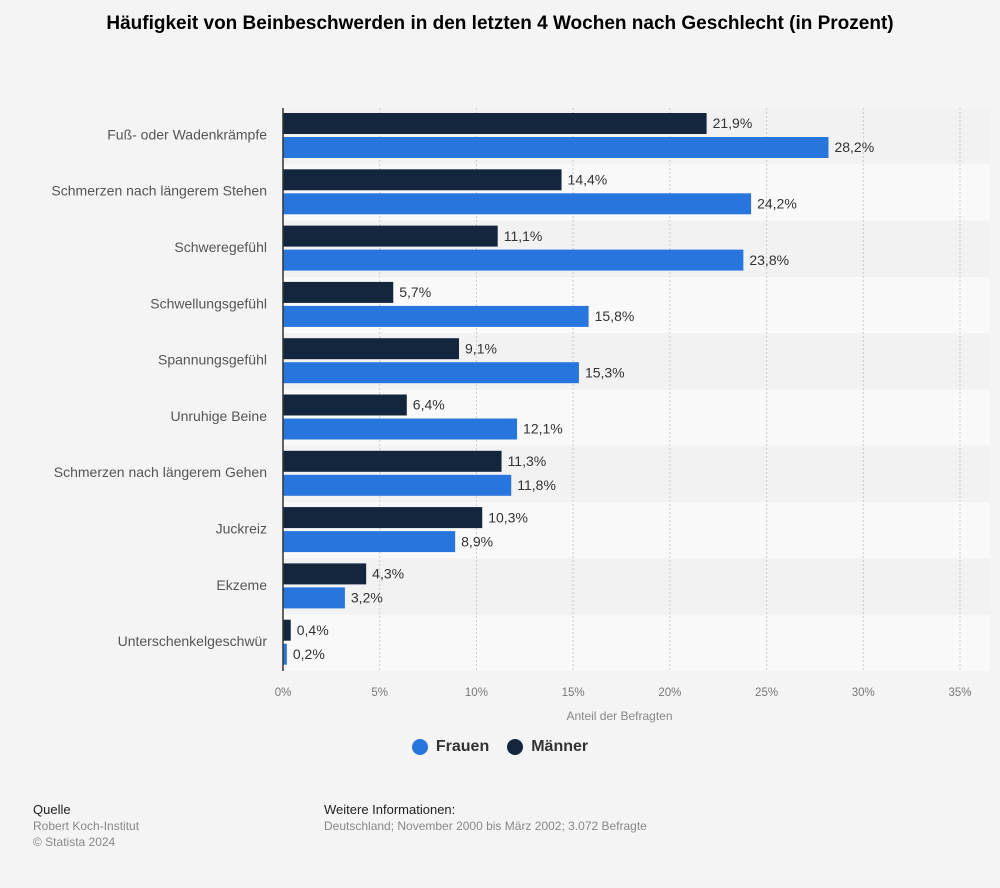 The width and height of the screenshot is (1000, 888). I want to click on value-label-frauen: 11,8%, so click(536, 485).